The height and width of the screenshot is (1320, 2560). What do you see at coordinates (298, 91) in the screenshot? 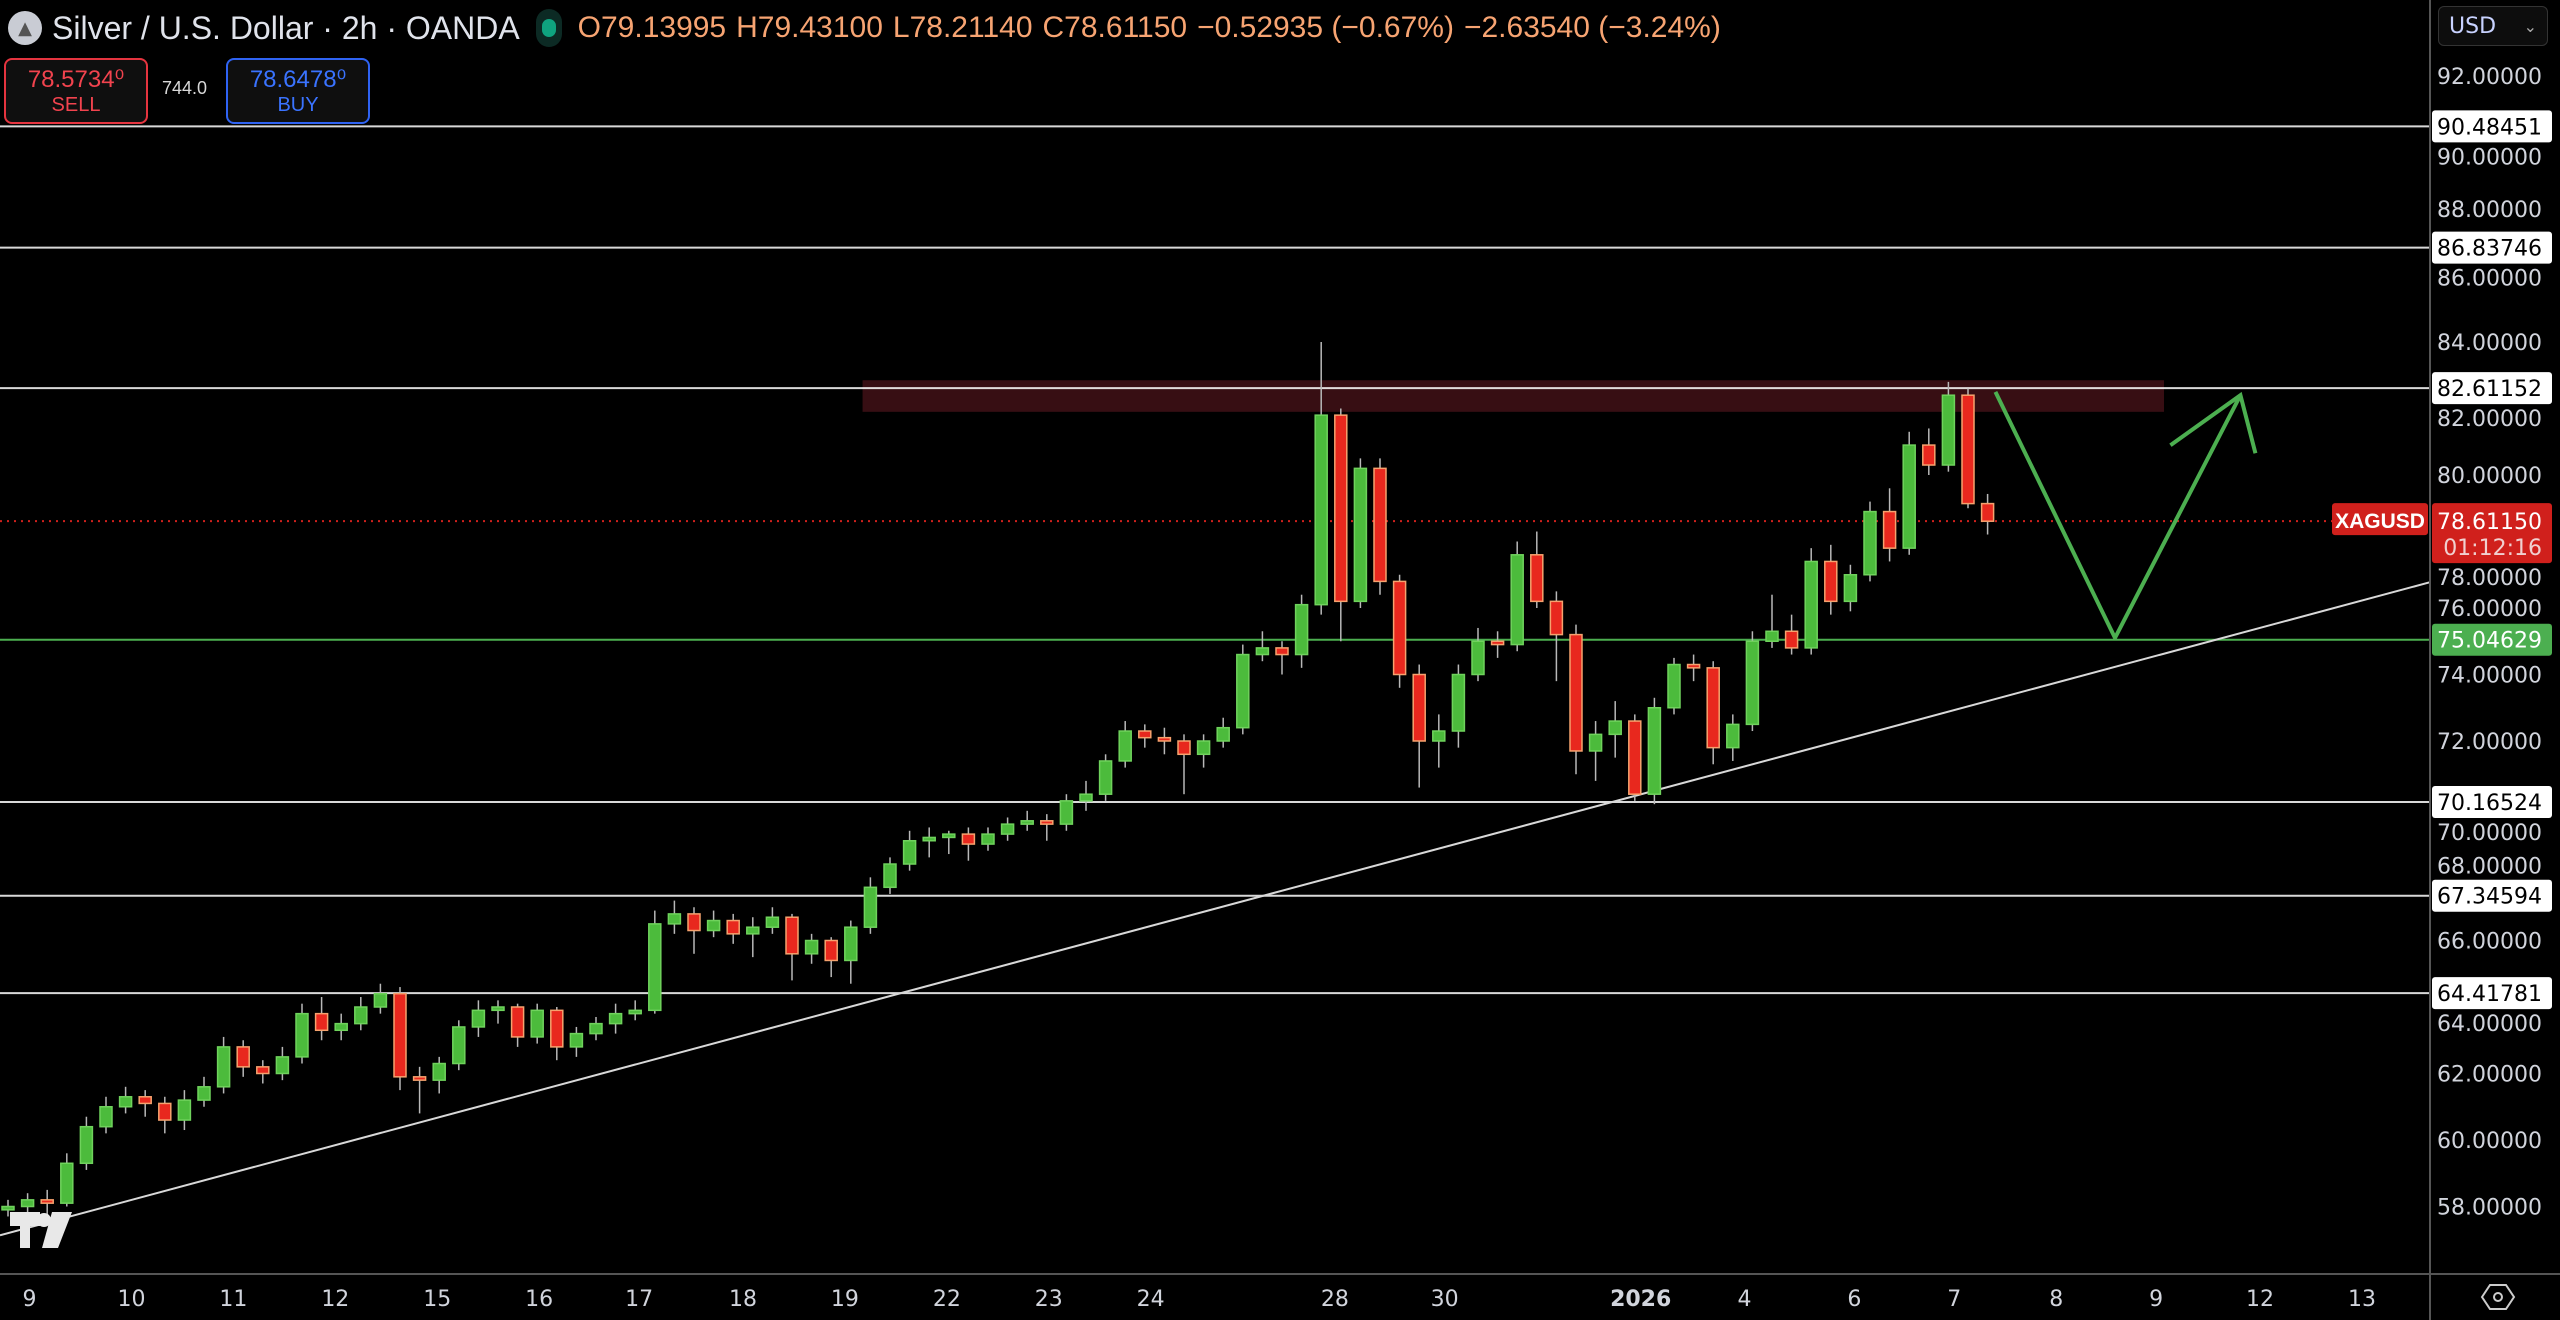
I see `buy-button: 78.6478⁰ BUY` at bounding box center [298, 91].